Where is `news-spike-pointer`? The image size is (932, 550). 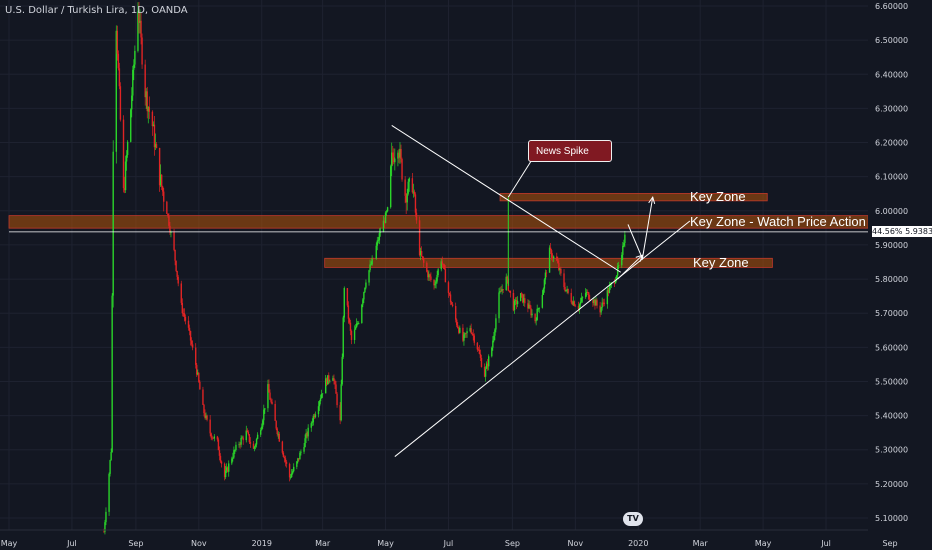 news-spike-pointer is located at coordinates (520, 178).